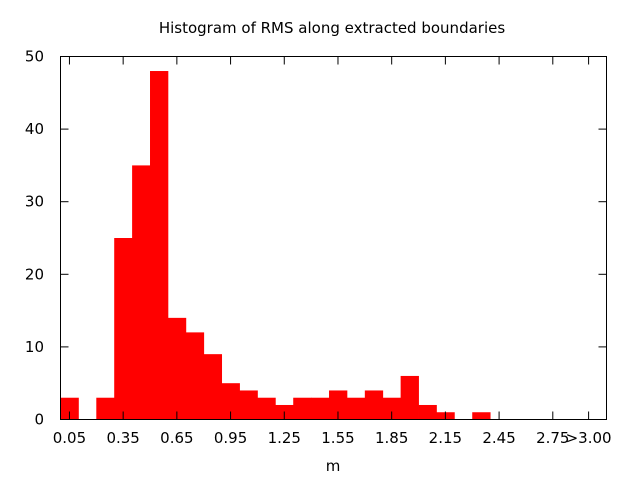 The image size is (640, 480). I want to click on y-tick-label-2: 20, so click(34, 274).